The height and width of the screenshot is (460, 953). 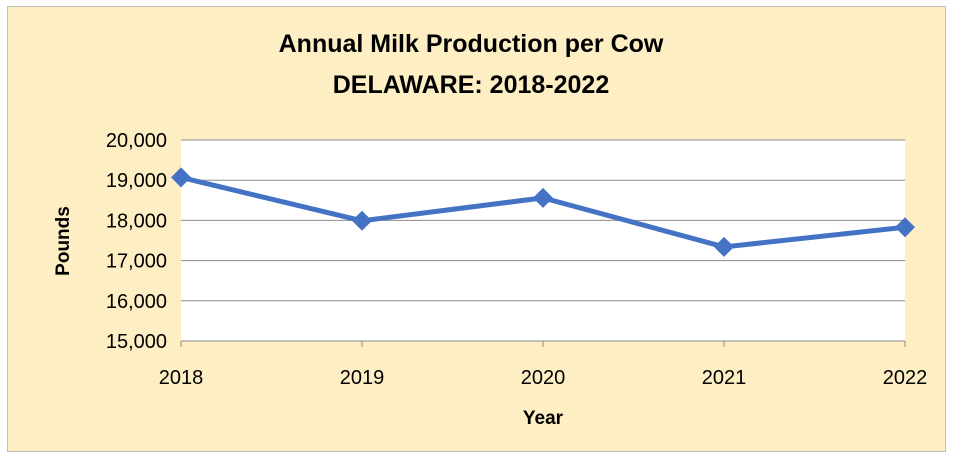 What do you see at coordinates (905, 378) in the screenshot?
I see `x-tick-label: 2022` at bounding box center [905, 378].